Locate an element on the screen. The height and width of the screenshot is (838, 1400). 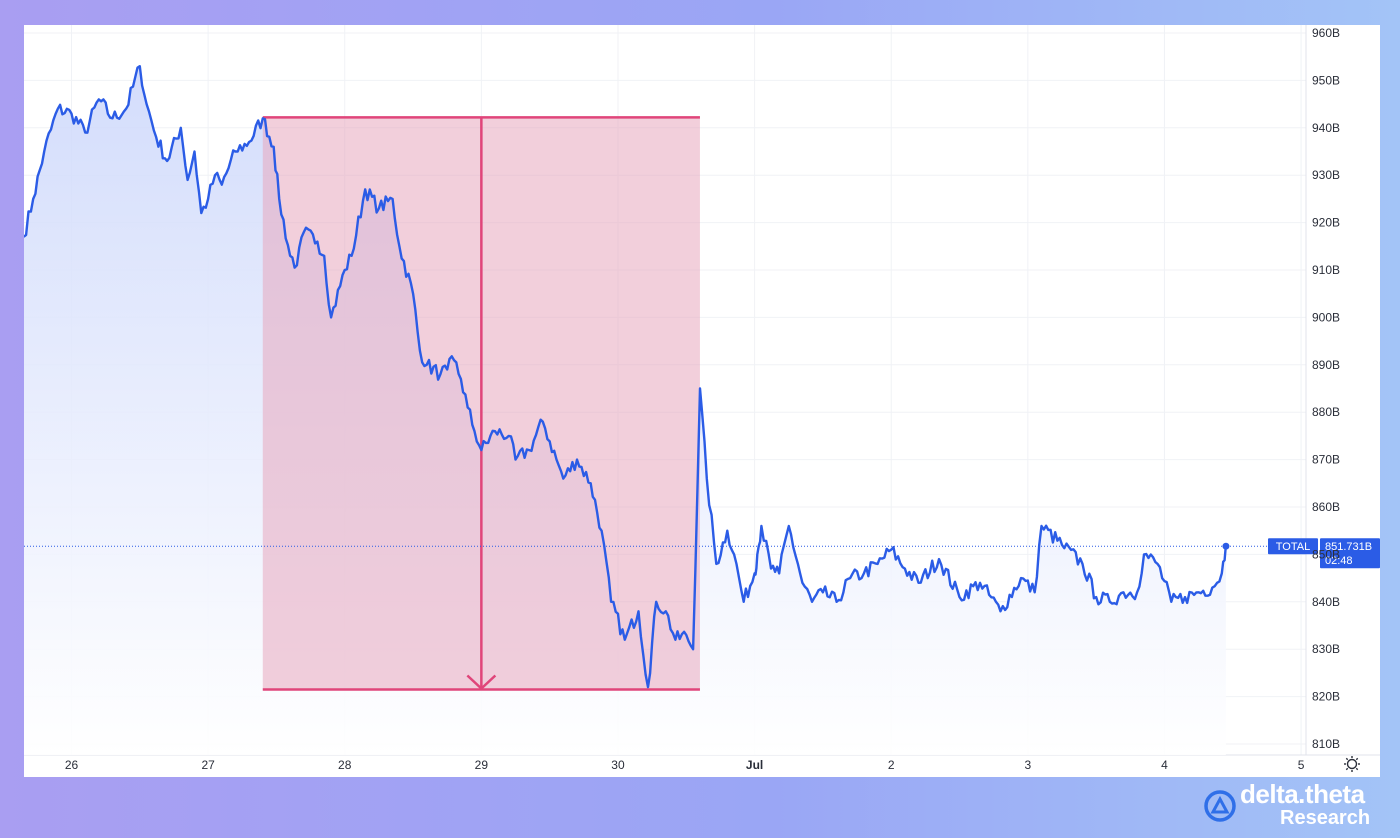
x-tick-label: 5 is located at coordinates (1301, 765).